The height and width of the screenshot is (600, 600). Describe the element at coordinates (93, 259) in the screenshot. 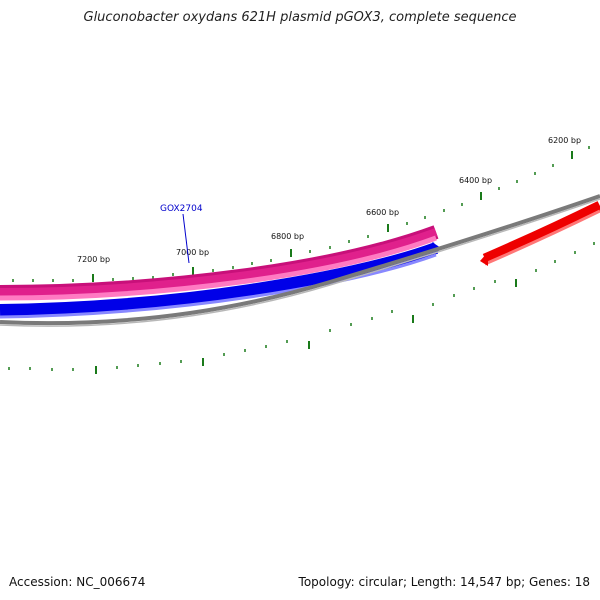

I see `tick-label-7200: 7200 bp` at that location.